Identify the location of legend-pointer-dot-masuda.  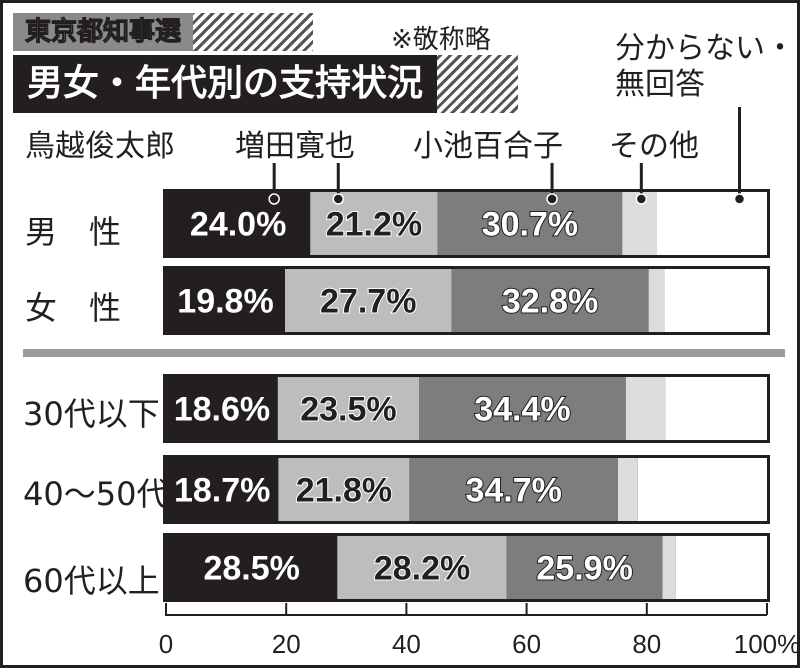
(338, 199).